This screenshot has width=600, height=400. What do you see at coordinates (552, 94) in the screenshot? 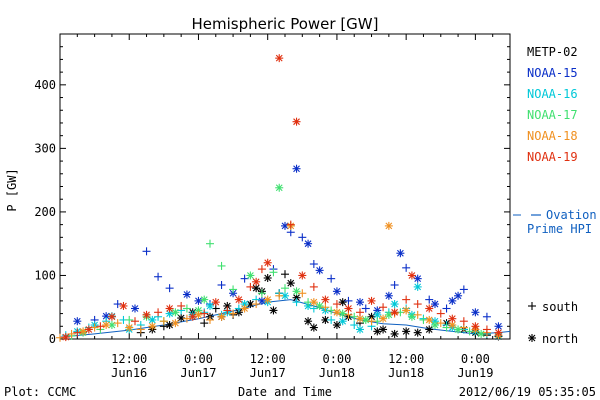
I see `legend-entry-noaa-16: NOAA-16` at bounding box center [552, 94].